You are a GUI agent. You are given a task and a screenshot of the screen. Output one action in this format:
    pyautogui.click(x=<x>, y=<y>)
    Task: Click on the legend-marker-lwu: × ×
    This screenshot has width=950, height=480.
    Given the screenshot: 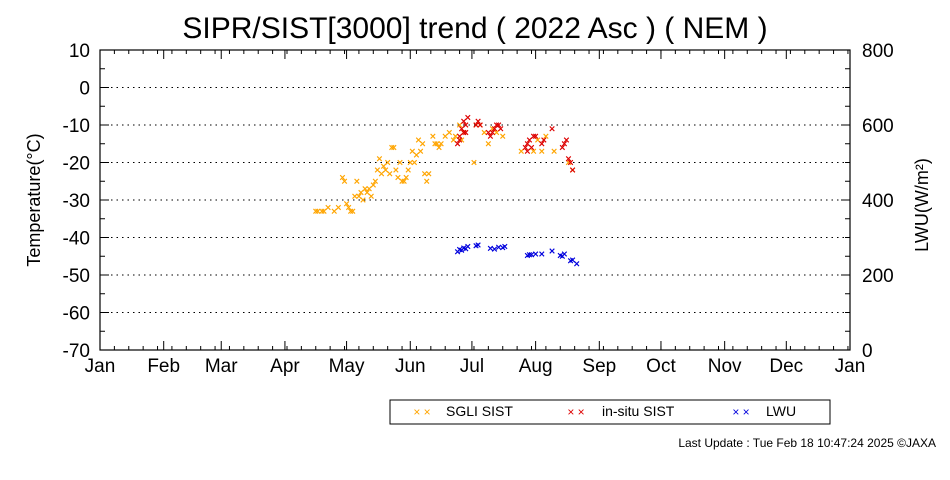 What is the action you would take?
    pyautogui.click(x=740, y=412)
    